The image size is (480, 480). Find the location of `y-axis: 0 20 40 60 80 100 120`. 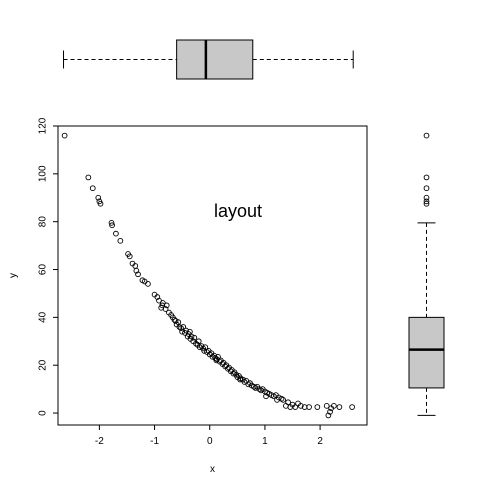

y-axis: 0 20 40 60 80 100 120 is located at coordinates (48, 266).